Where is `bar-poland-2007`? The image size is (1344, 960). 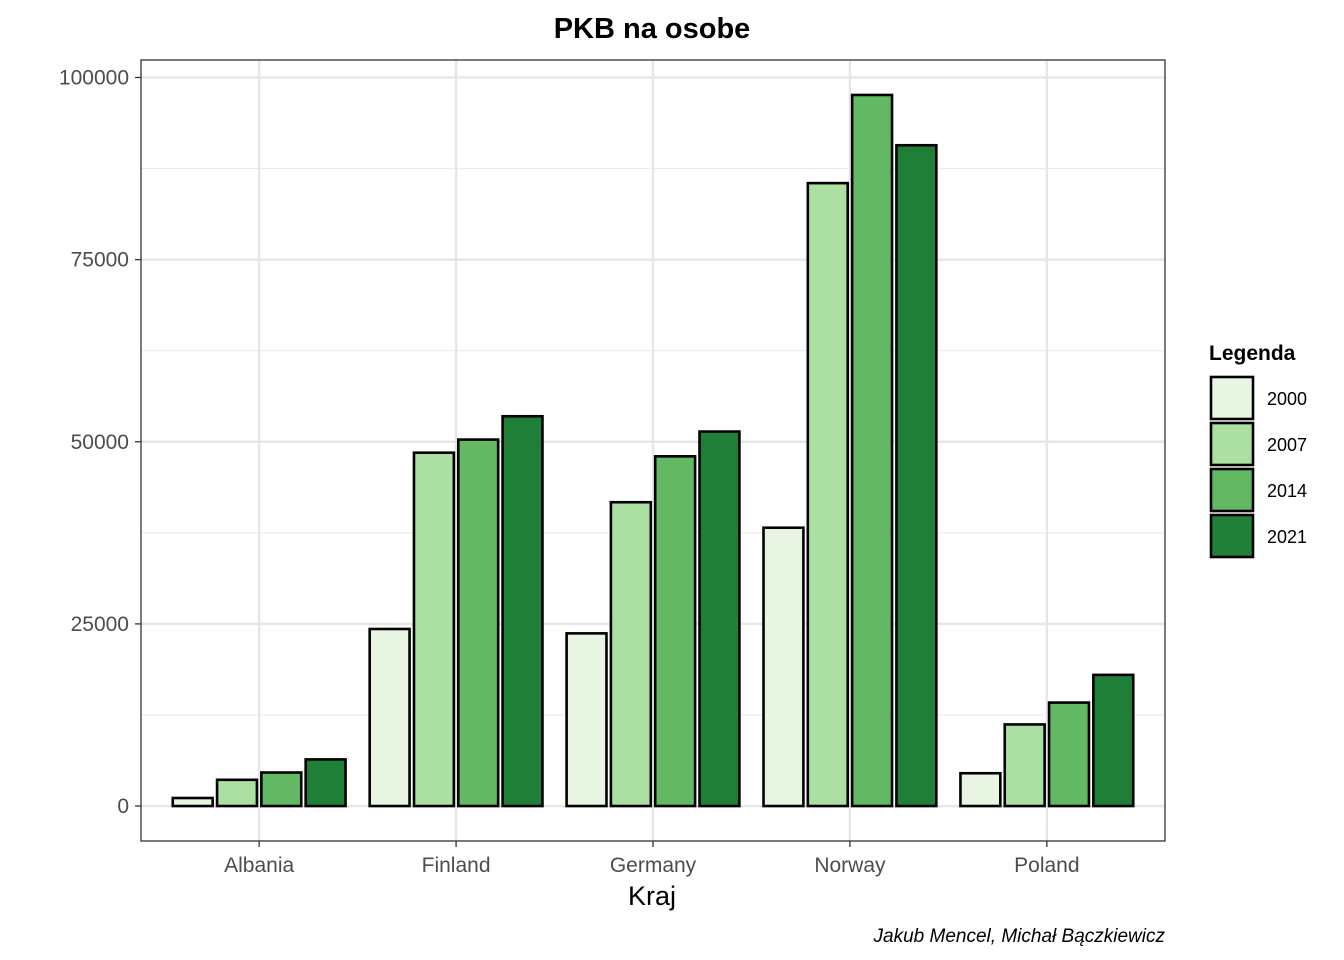 bar-poland-2007 is located at coordinates (1024, 765).